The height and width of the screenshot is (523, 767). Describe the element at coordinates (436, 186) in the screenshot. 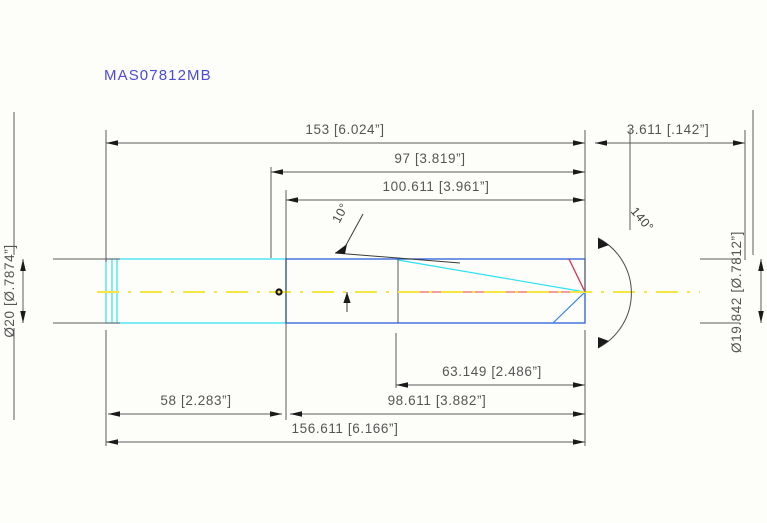

I see `dim-100611-label: 100.611 [3.961”]` at that location.